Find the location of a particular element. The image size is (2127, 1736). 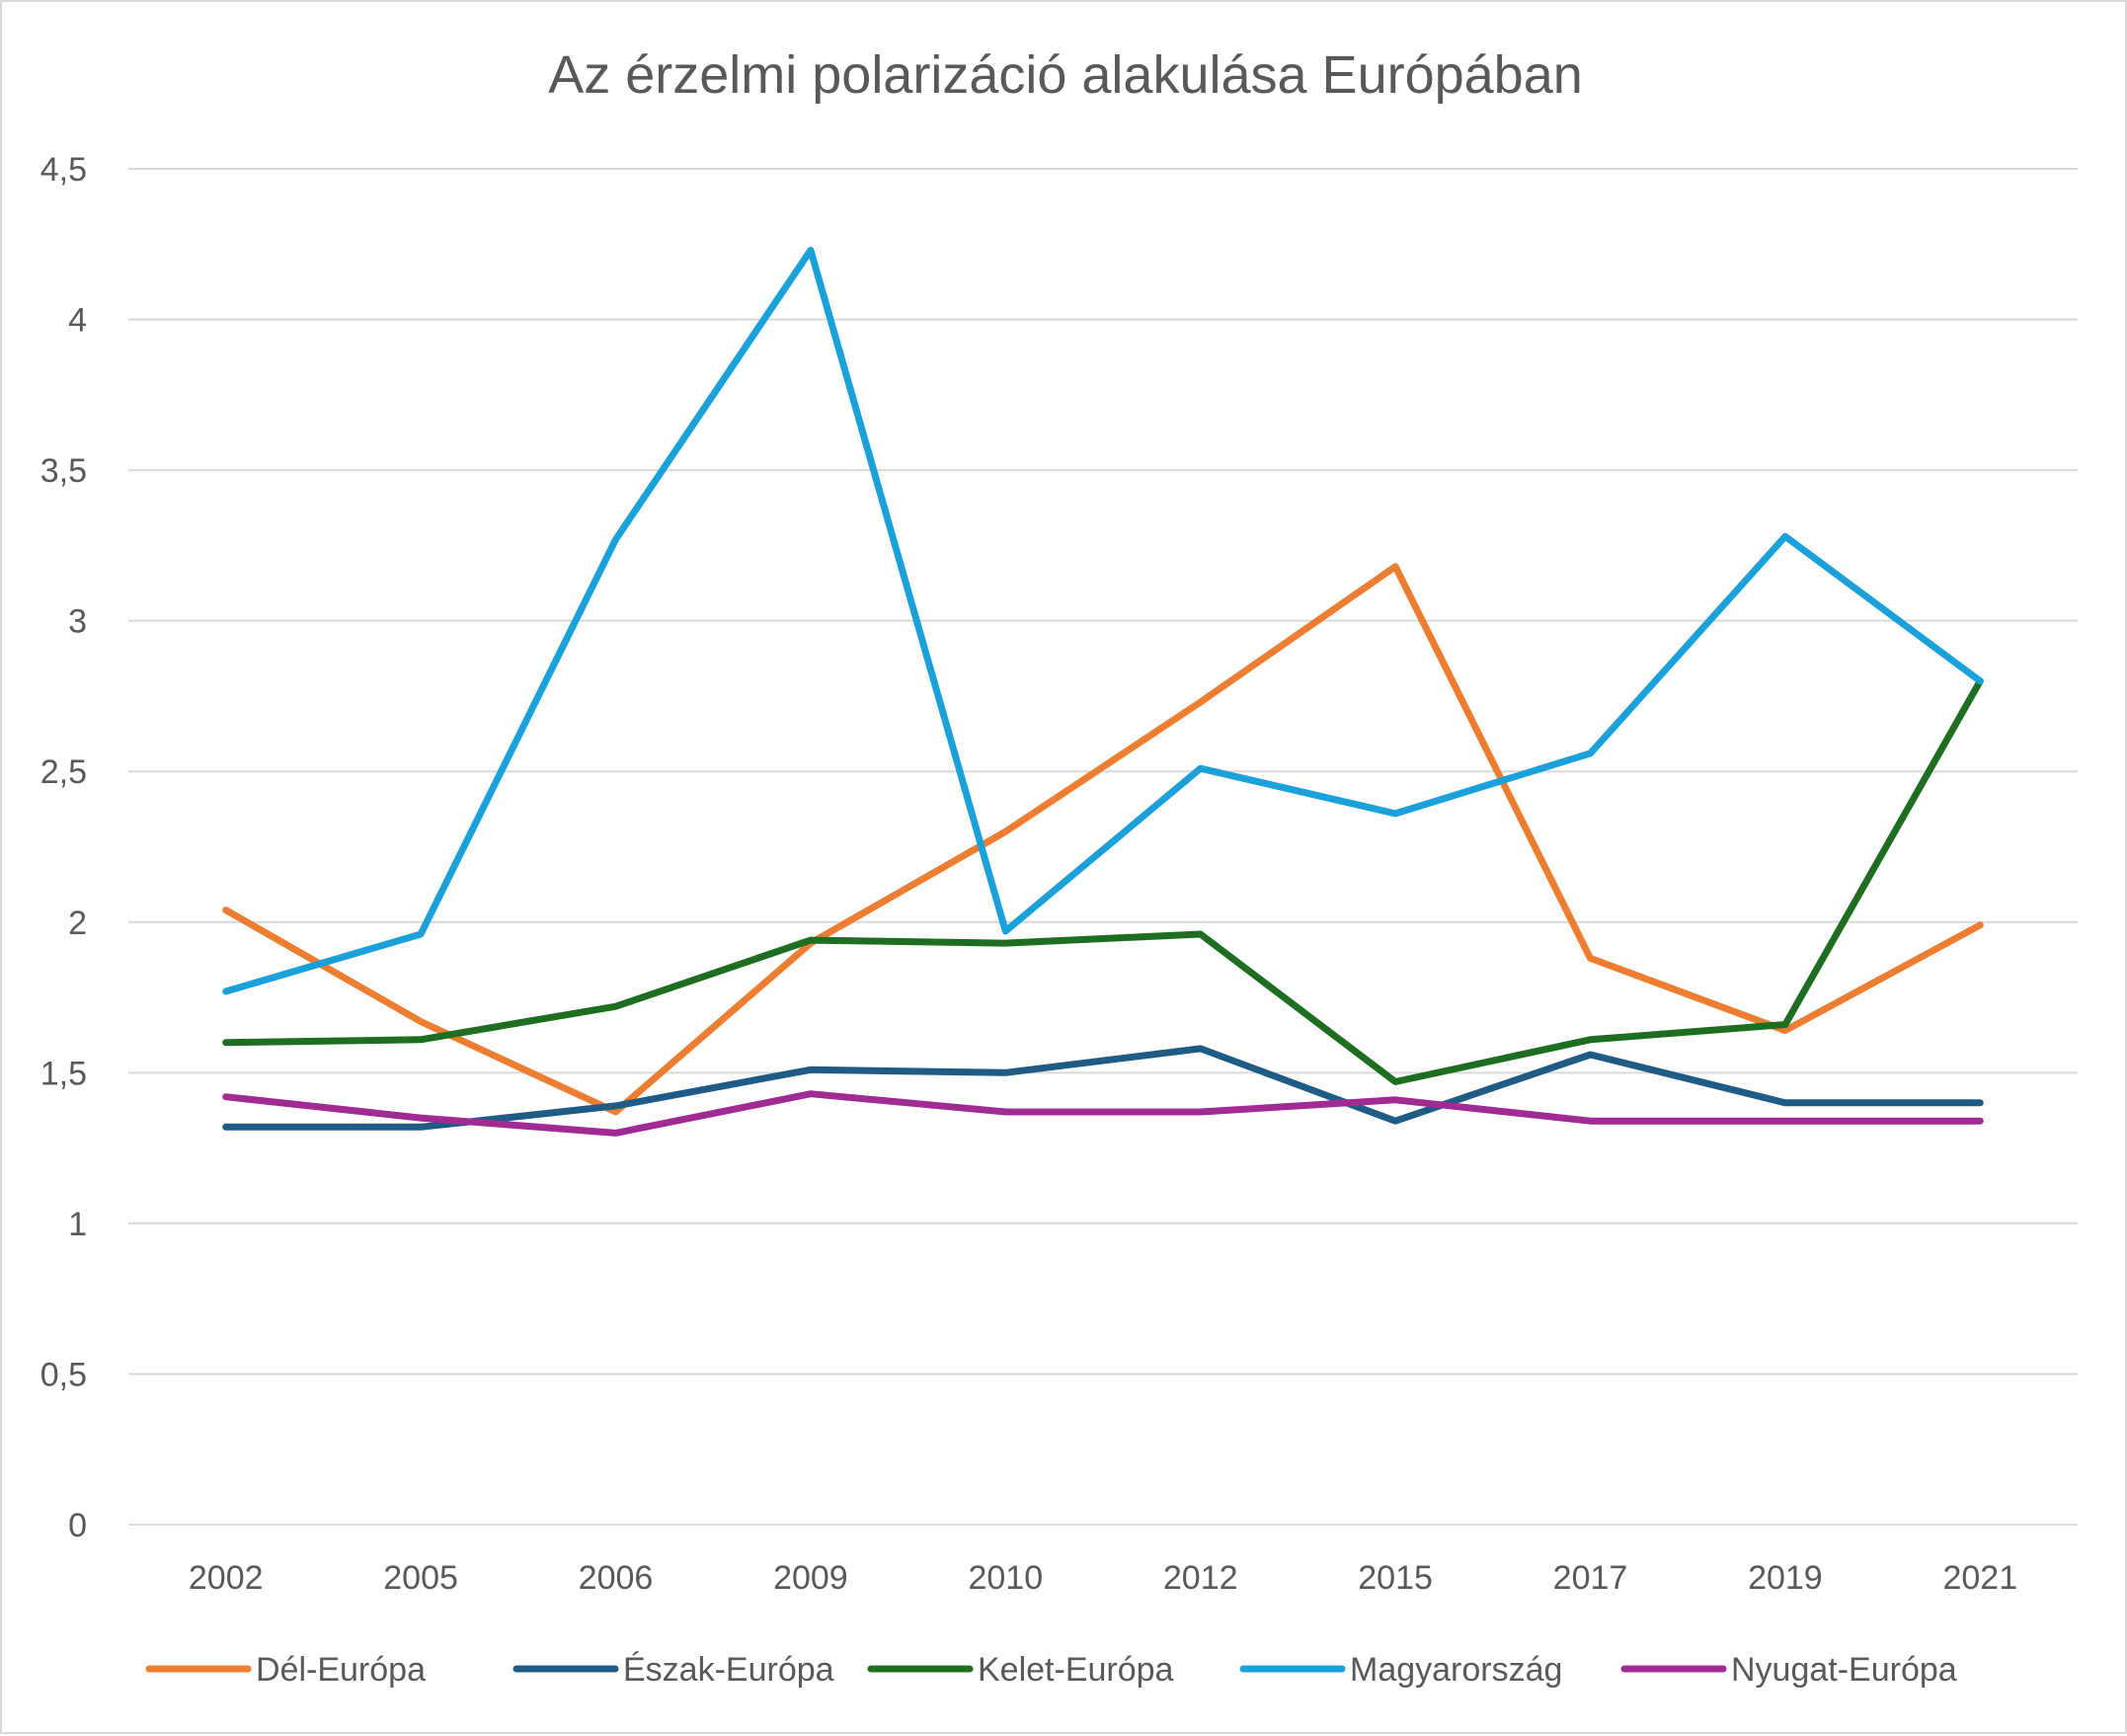

x-axis: 2002 2005 2006 2009 2010 2012 2015 2017 2019 2021 is located at coordinates (1103, 1578).